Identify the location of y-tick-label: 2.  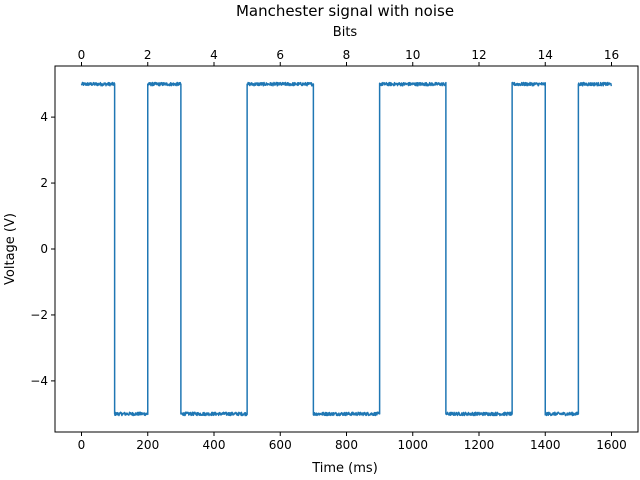
(44, 183).